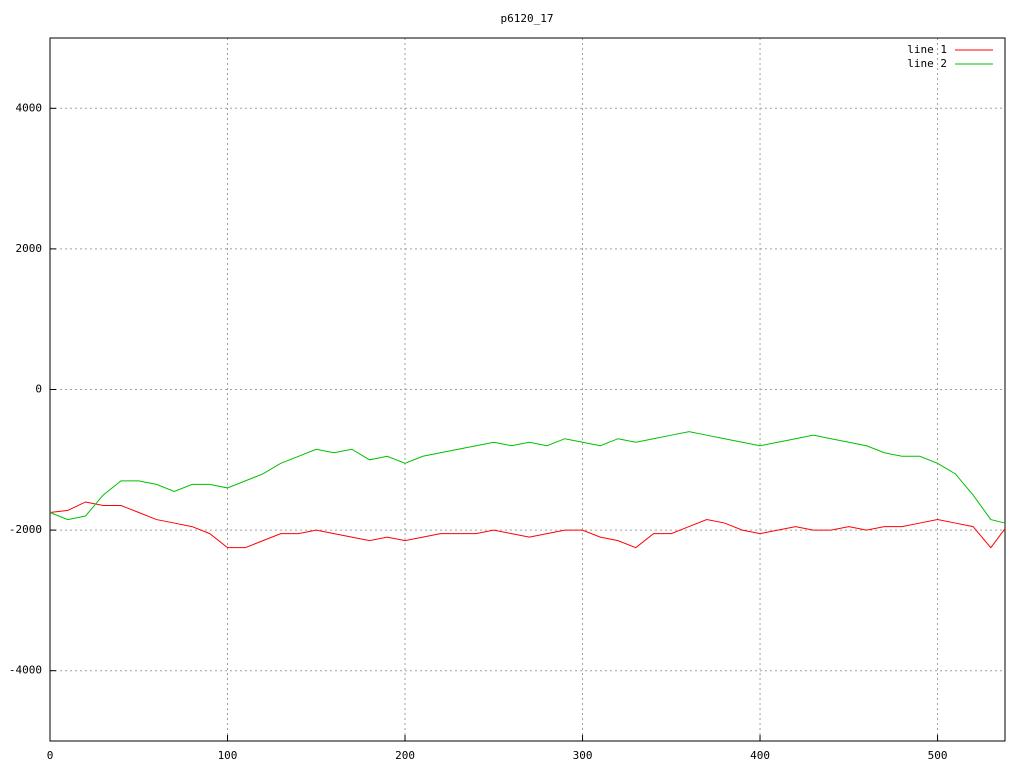 This screenshot has width=1024, height=768. I want to click on y-tick-label: 4000, so click(29, 107).